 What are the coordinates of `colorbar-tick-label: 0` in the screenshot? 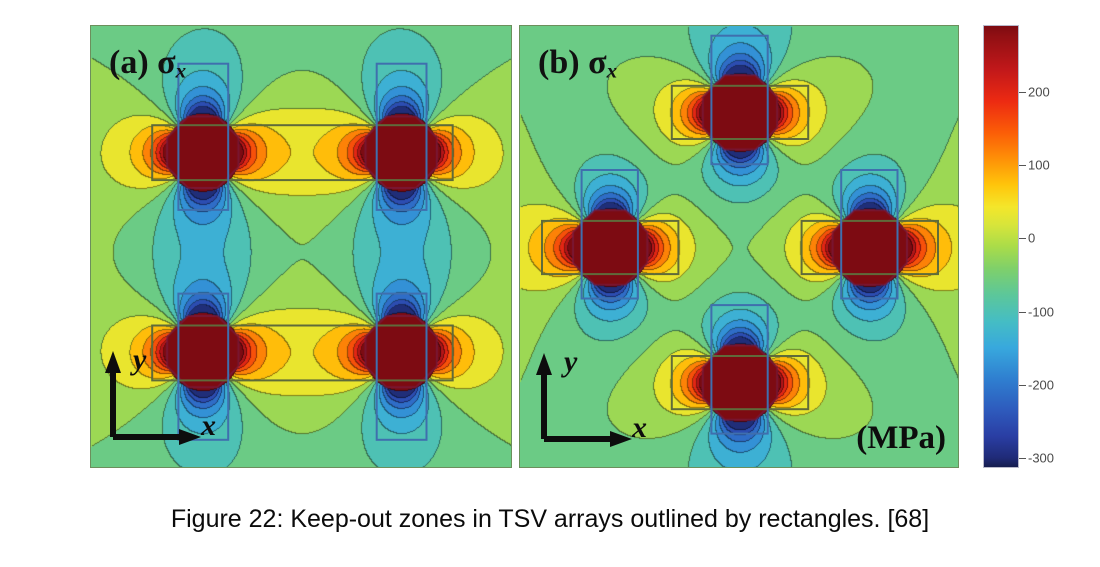 It's located at (1032, 238).